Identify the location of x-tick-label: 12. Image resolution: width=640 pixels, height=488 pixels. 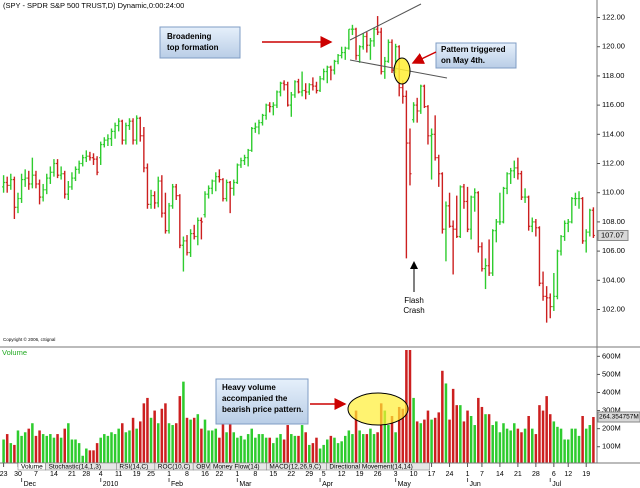
(342, 474).